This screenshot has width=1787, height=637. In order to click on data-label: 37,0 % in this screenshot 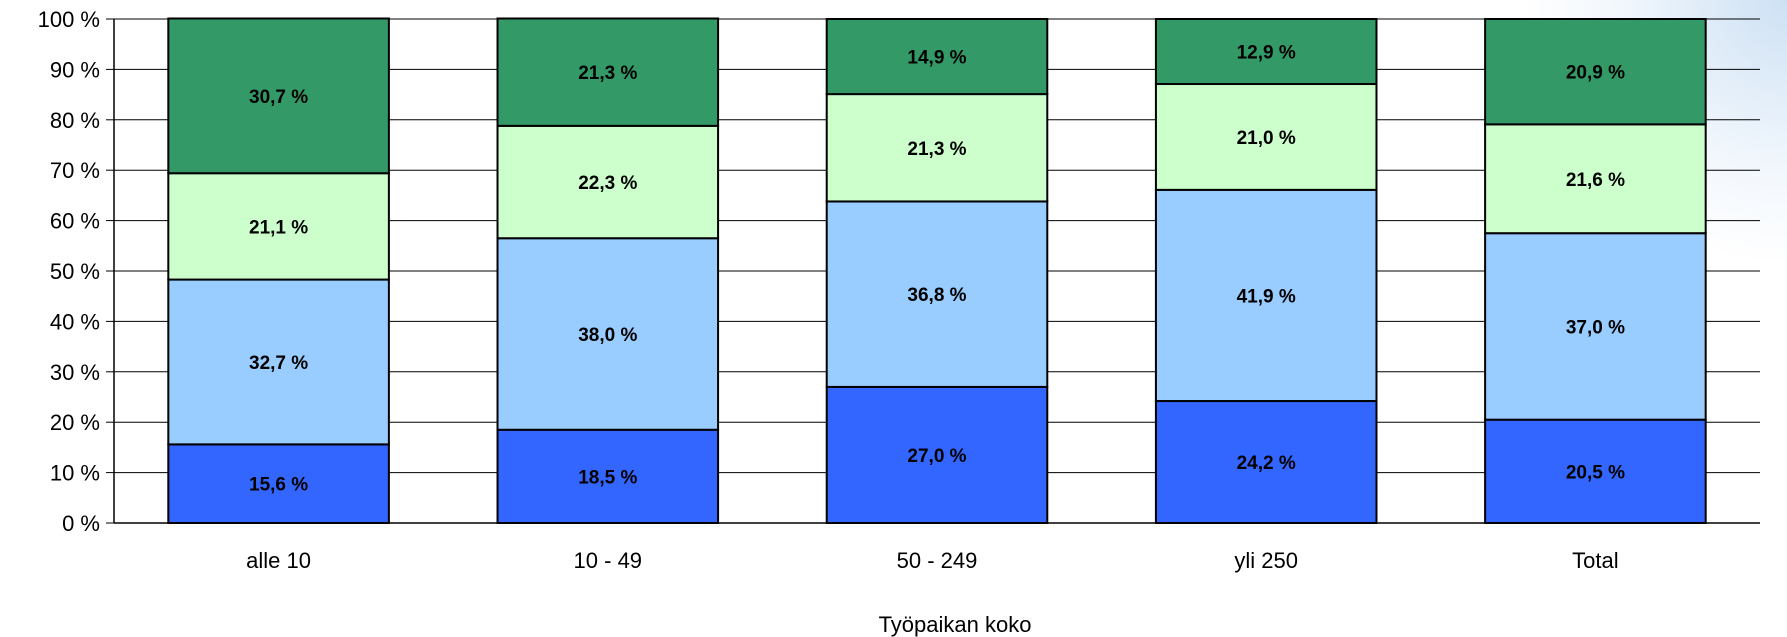, I will do `click(1595, 327)`.